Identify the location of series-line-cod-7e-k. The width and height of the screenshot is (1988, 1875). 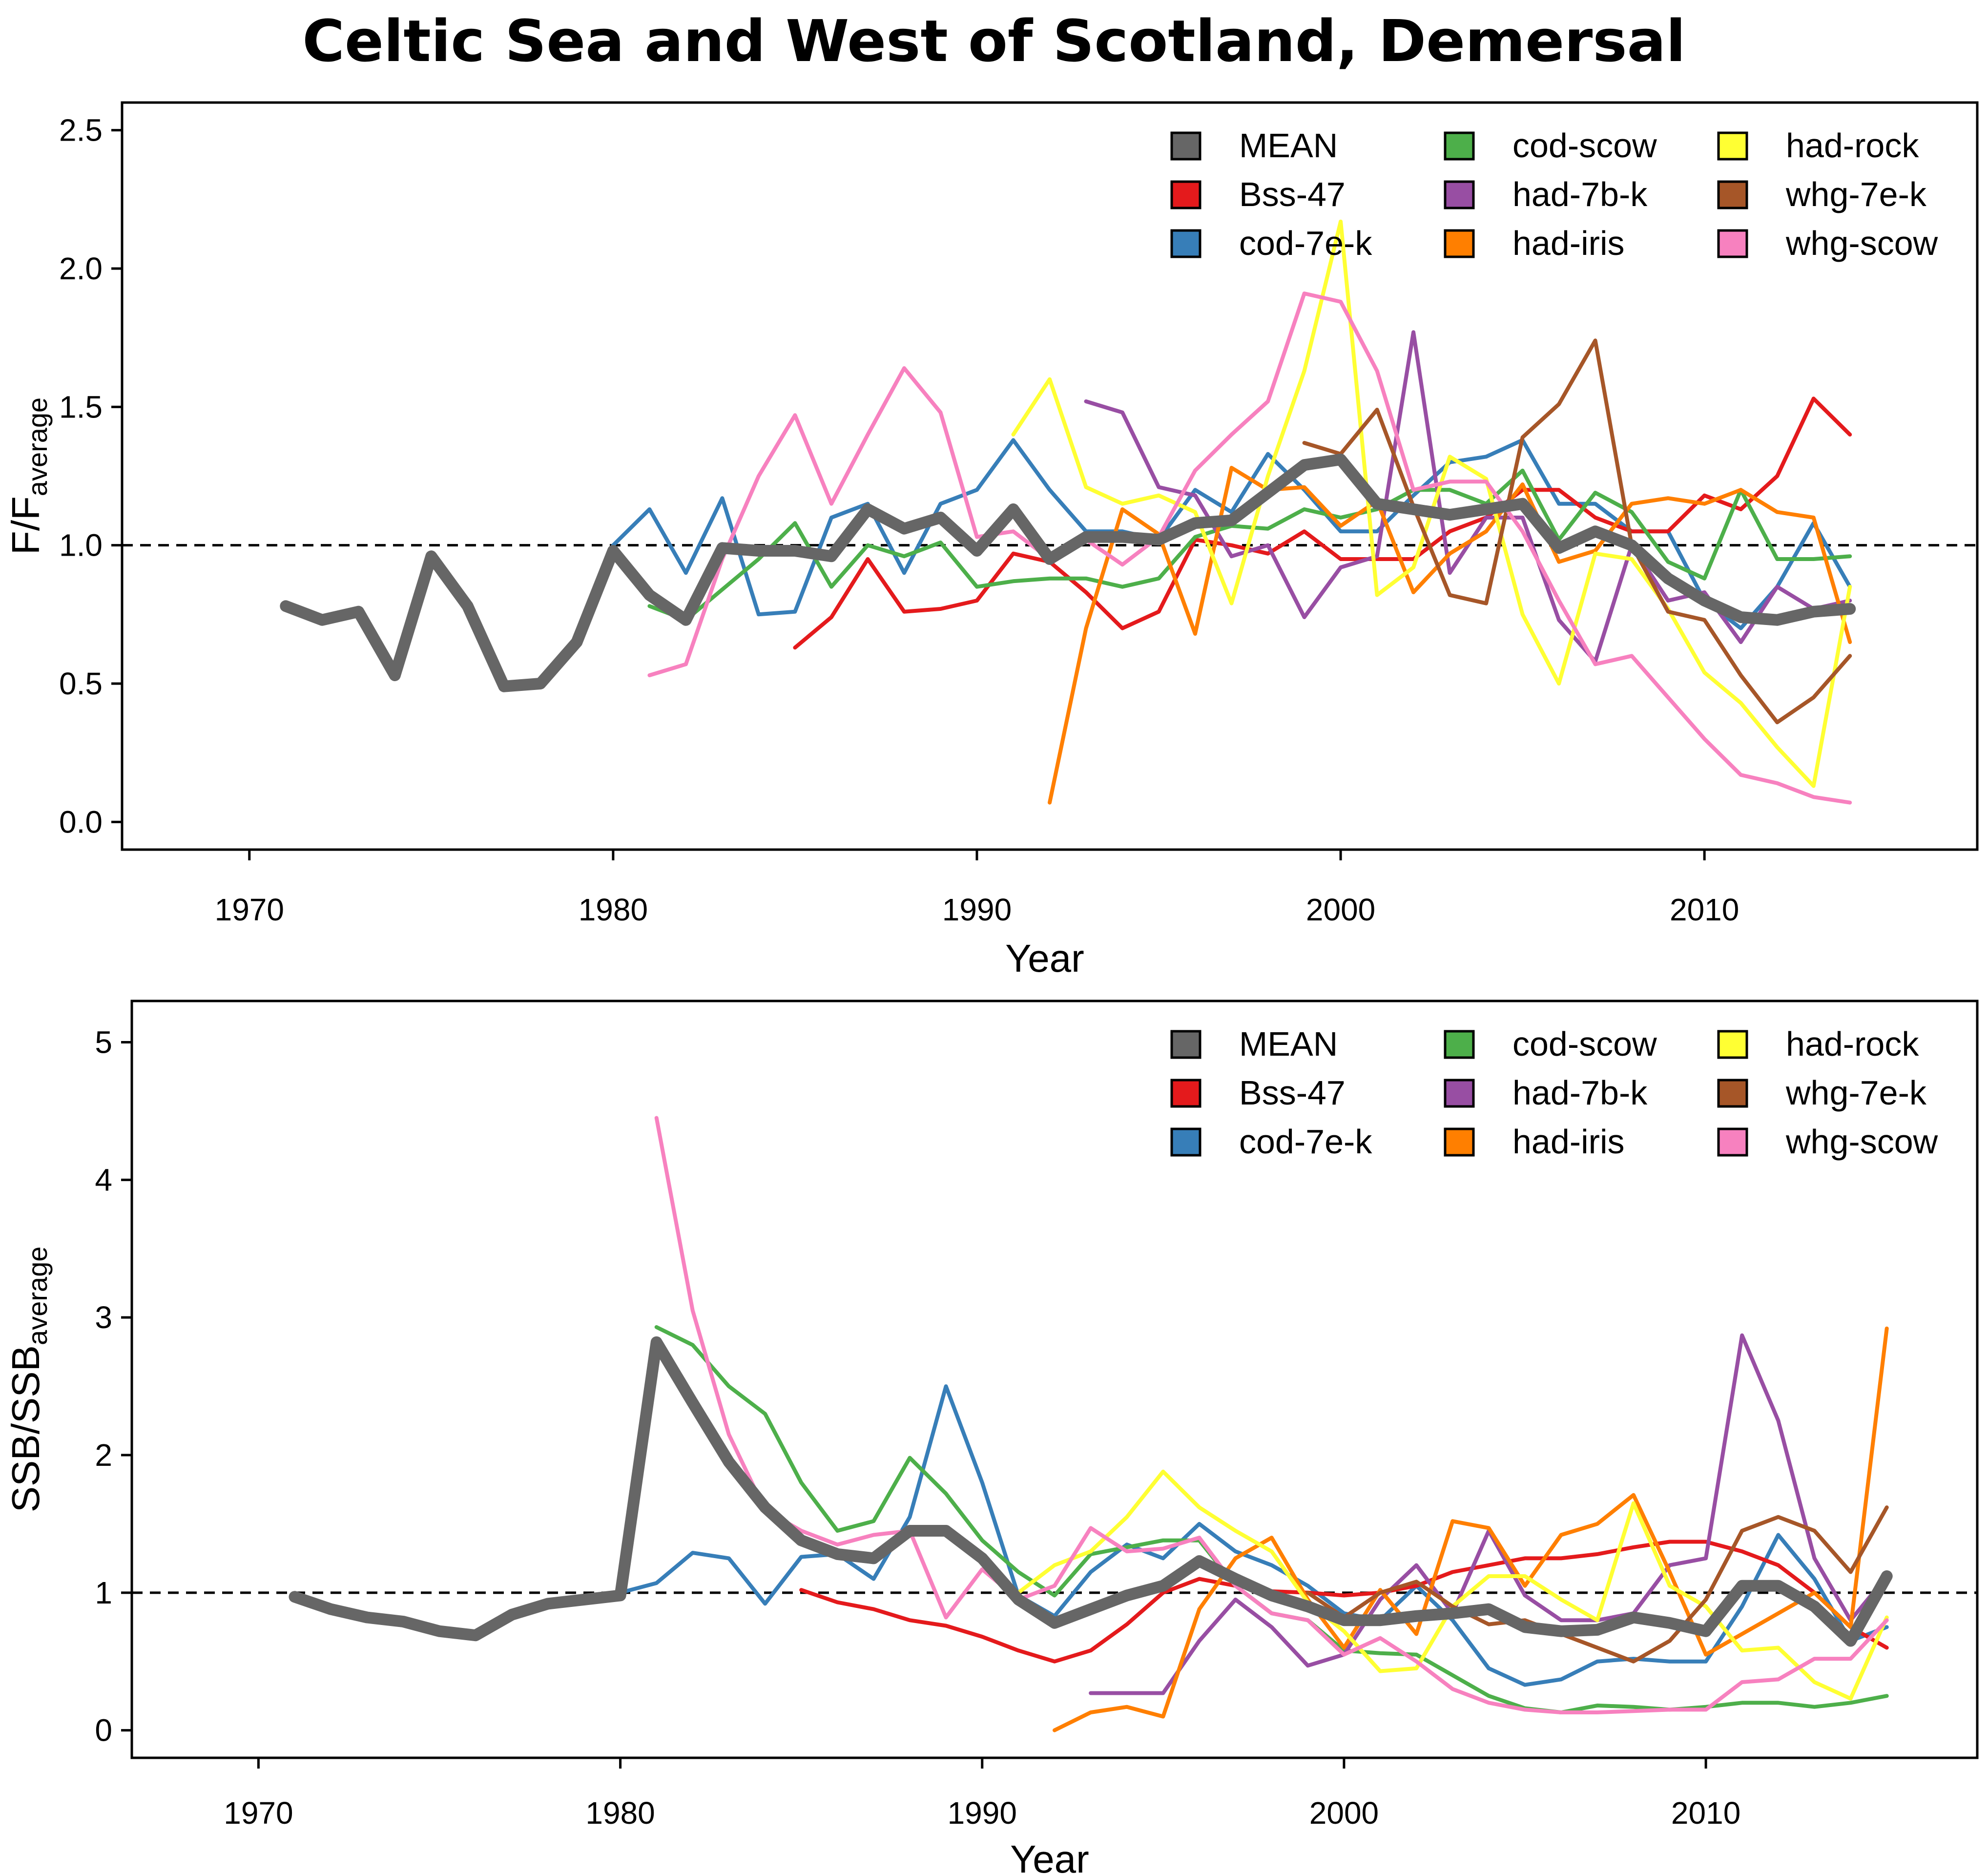
(1068, 563).